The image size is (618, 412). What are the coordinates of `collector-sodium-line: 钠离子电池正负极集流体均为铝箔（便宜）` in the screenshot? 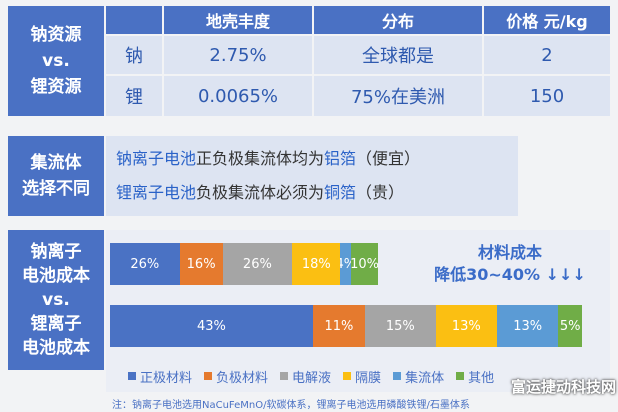 It's located at (312, 159).